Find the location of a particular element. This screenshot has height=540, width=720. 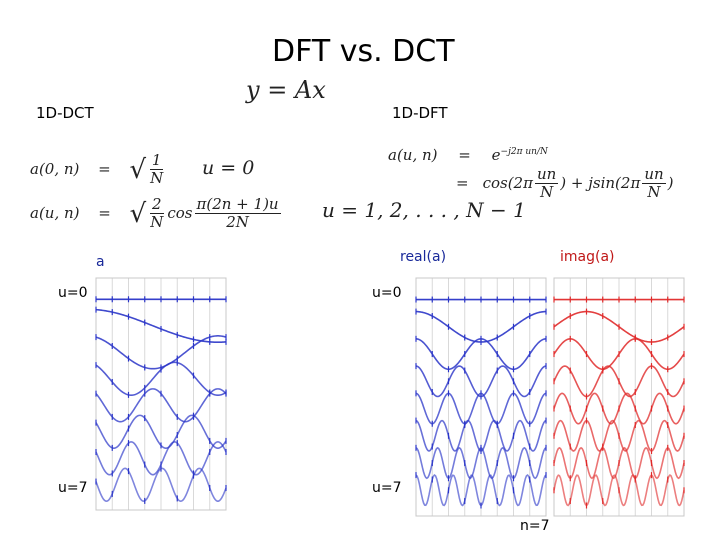

dft-eq-row2-a: cos(2π is located at coordinates (507, 182).